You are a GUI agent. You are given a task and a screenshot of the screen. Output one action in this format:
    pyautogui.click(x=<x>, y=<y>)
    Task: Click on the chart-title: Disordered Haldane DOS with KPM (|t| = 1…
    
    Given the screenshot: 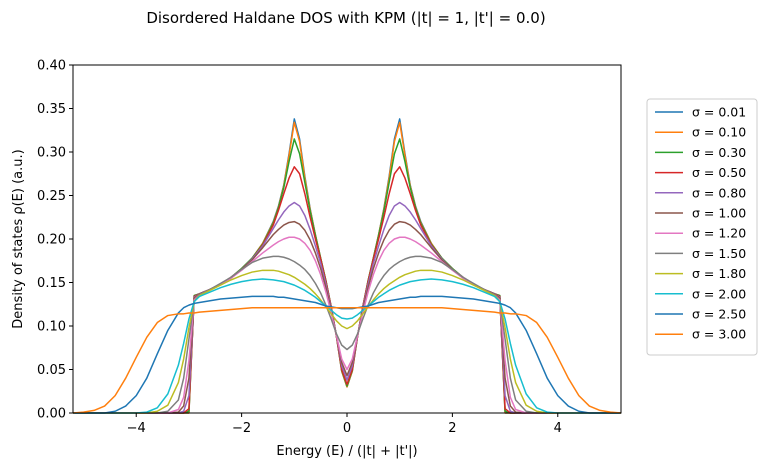 What is the action you would take?
    pyautogui.click(x=345, y=18)
    